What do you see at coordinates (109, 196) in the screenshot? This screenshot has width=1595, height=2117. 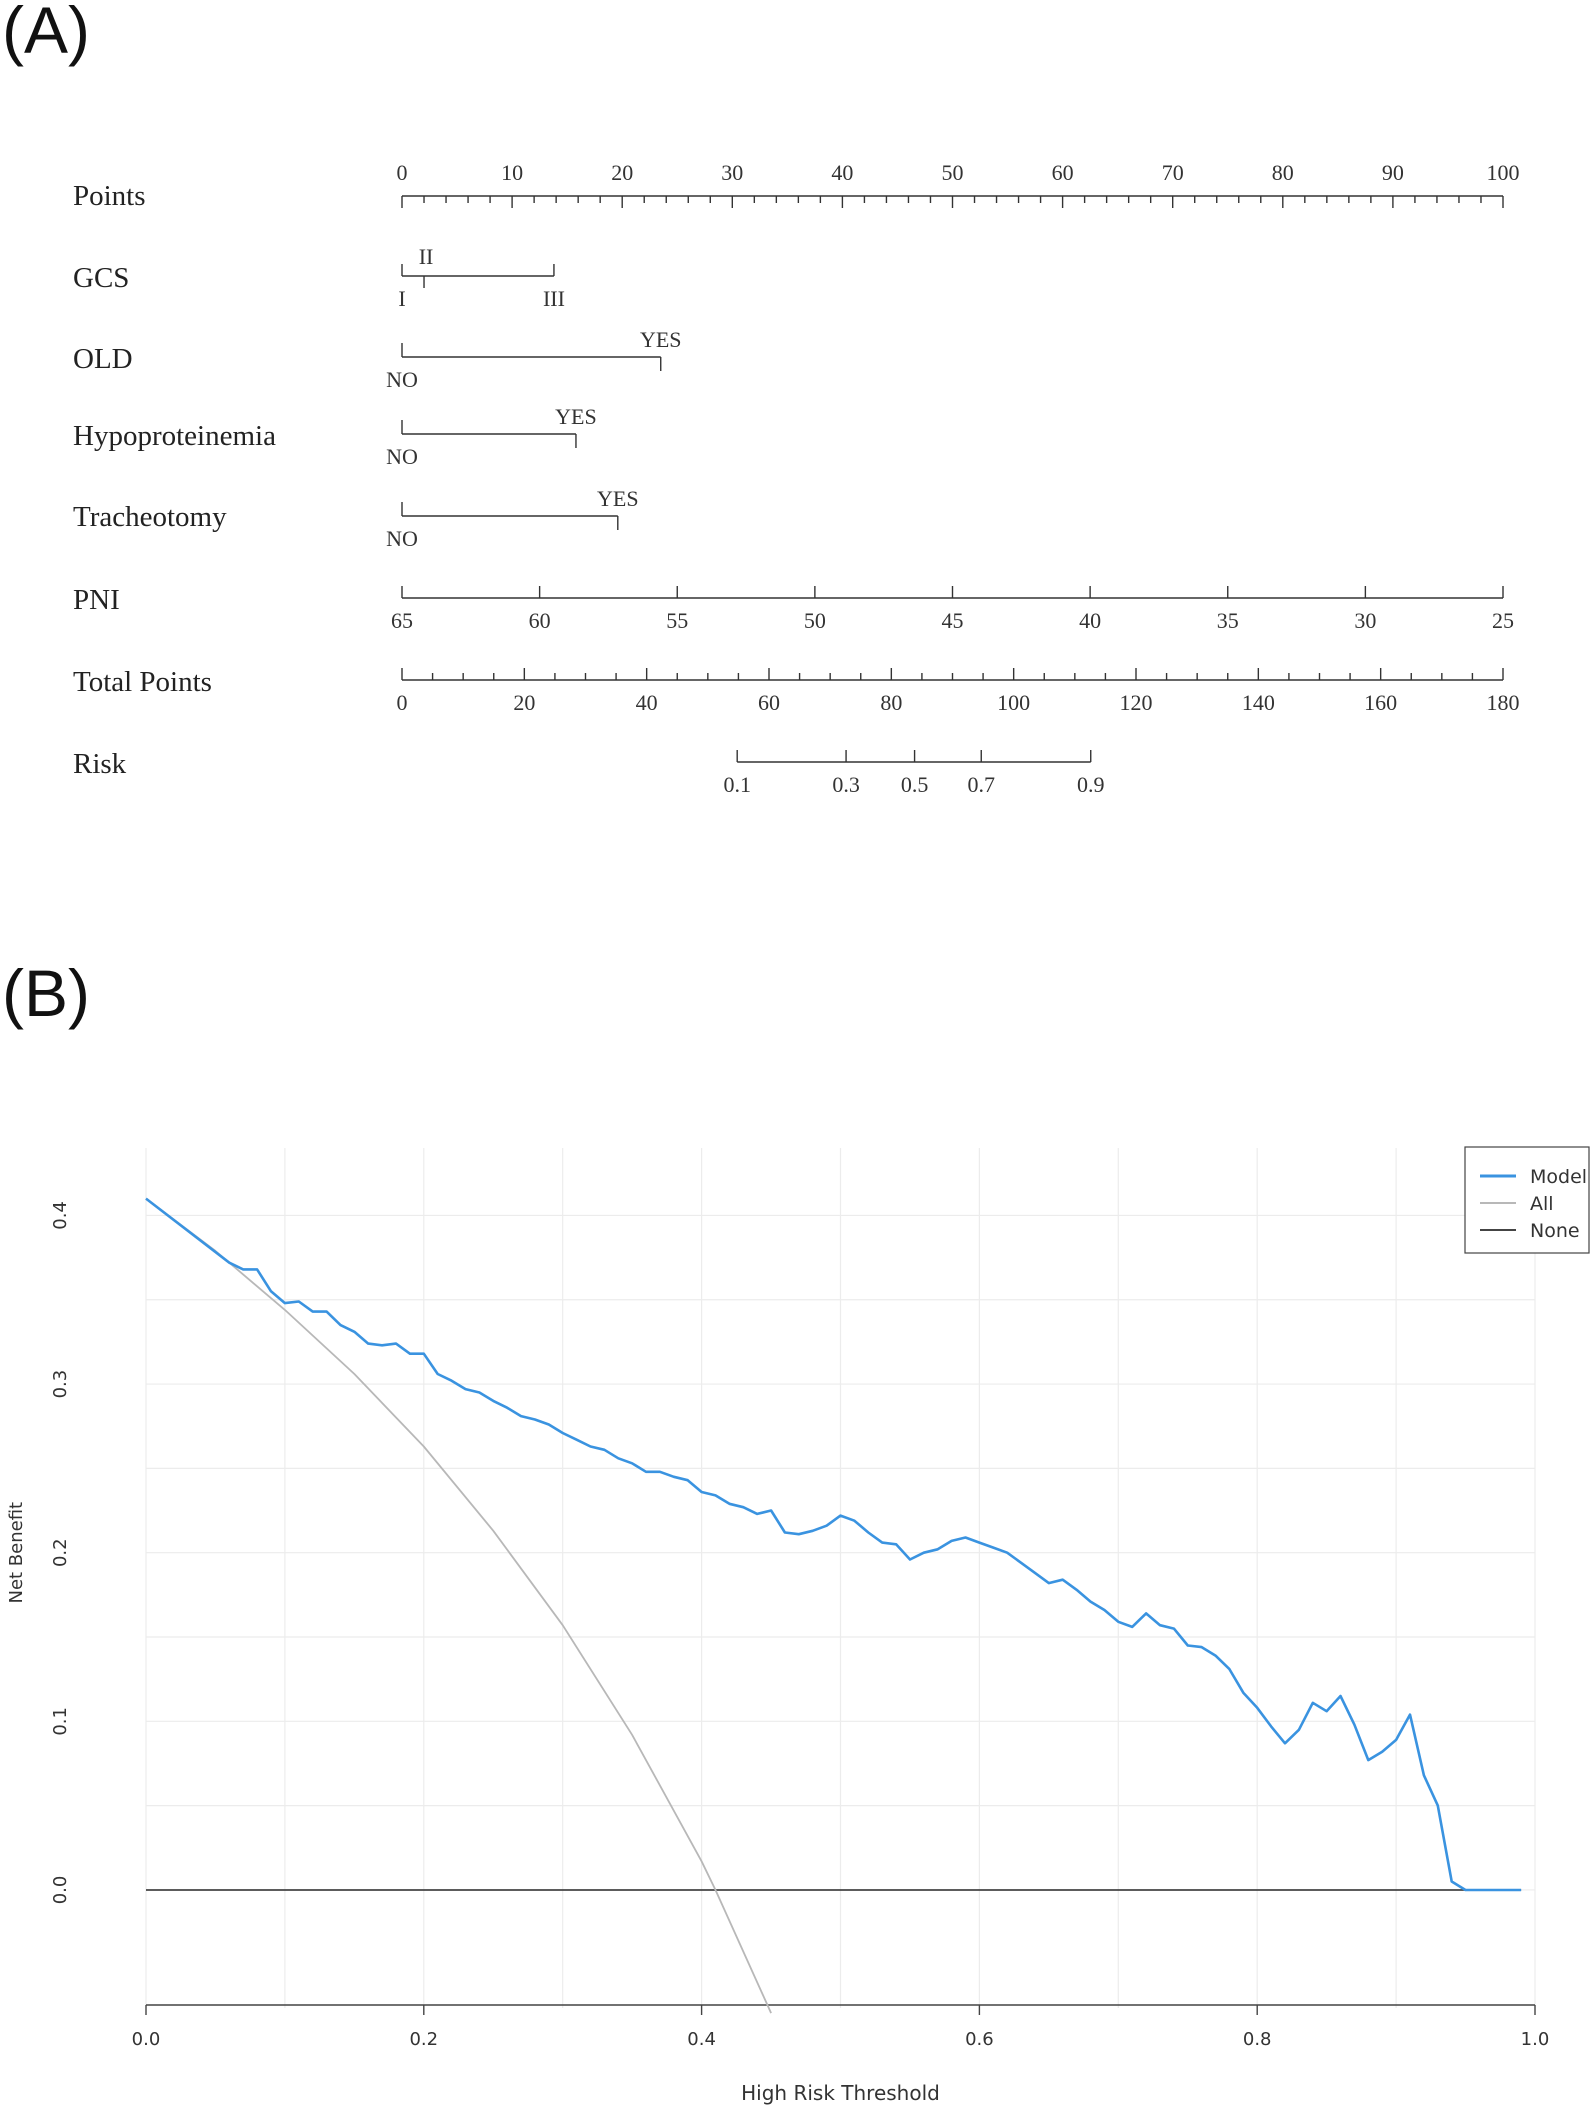 I see `row-name-points: Points` at bounding box center [109, 196].